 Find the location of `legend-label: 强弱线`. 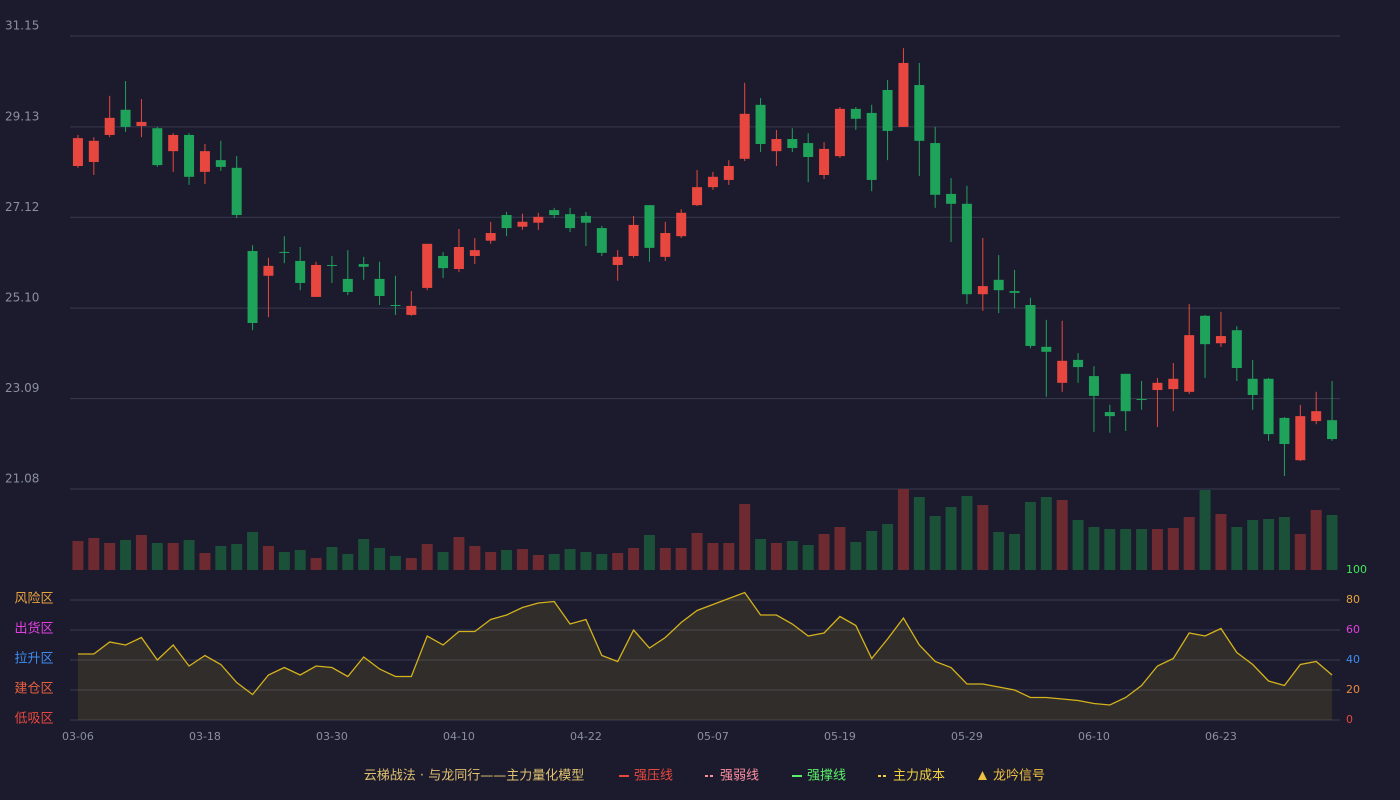

legend-label: 强弱线 is located at coordinates (739, 776).